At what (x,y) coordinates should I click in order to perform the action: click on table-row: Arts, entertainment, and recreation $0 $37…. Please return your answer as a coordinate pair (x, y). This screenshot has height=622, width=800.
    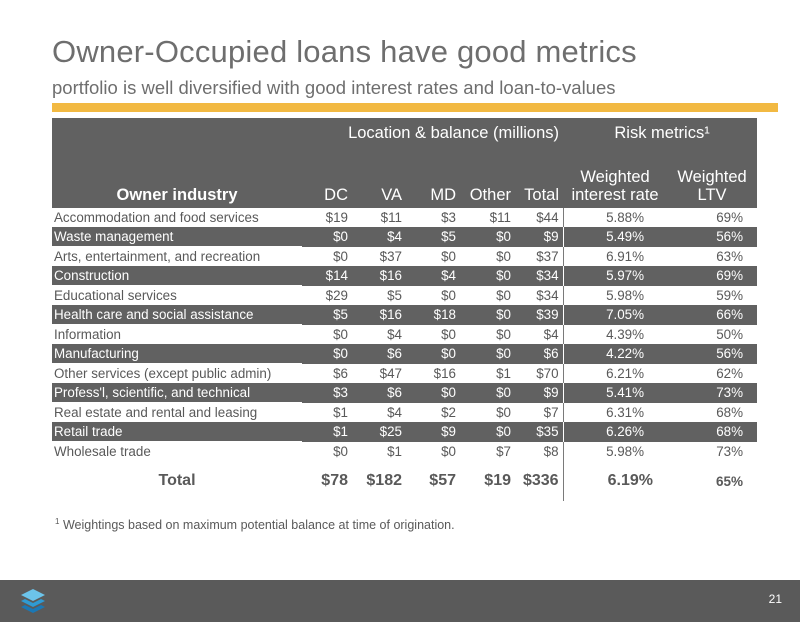
    Looking at the image, I should click on (405, 256).